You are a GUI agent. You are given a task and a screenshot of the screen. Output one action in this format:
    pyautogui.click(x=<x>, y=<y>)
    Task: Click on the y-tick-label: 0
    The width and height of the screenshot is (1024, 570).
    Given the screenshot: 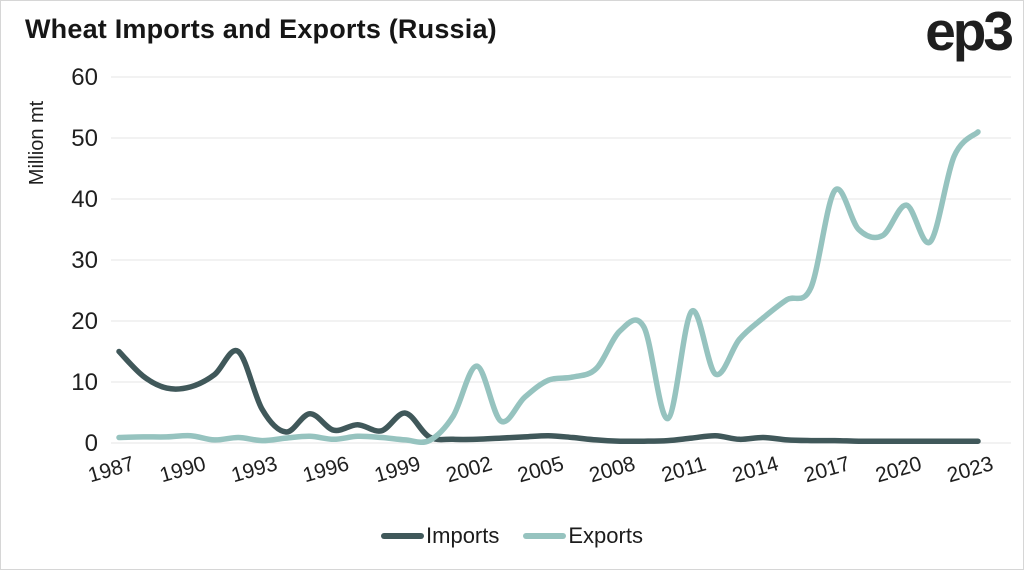 What is the action you would take?
    pyautogui.click(x=91, y=443)
    